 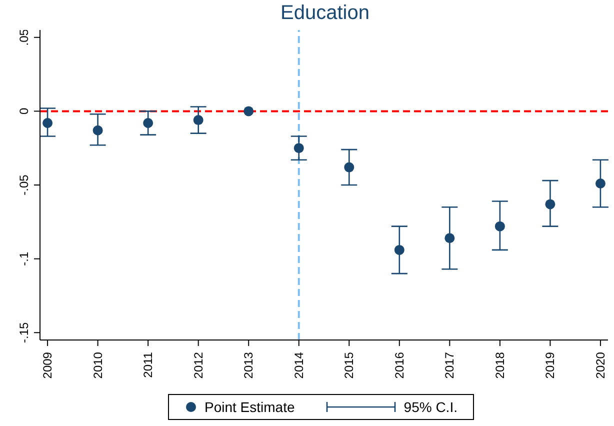 I want to click on x-tick-label: 2011, so click(x=148, y=365).